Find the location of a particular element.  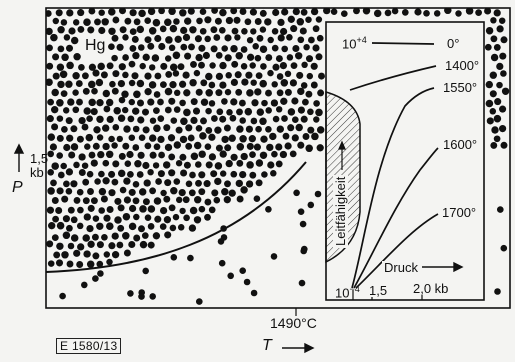

substance-label: Hg is located at coordinates (95, 46).